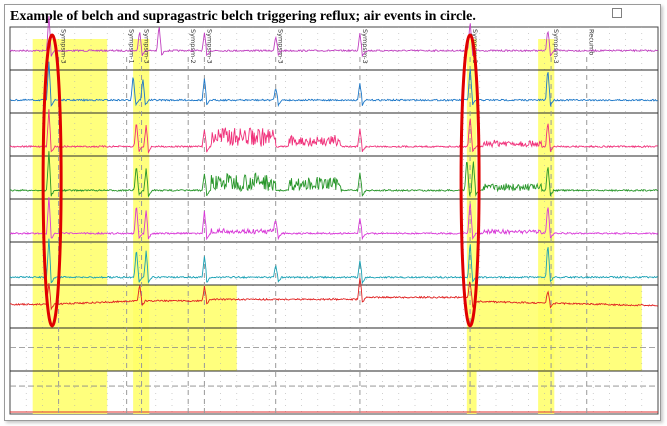  I want to click on event-marker-label: Sympsm-1, so click(132, 46).